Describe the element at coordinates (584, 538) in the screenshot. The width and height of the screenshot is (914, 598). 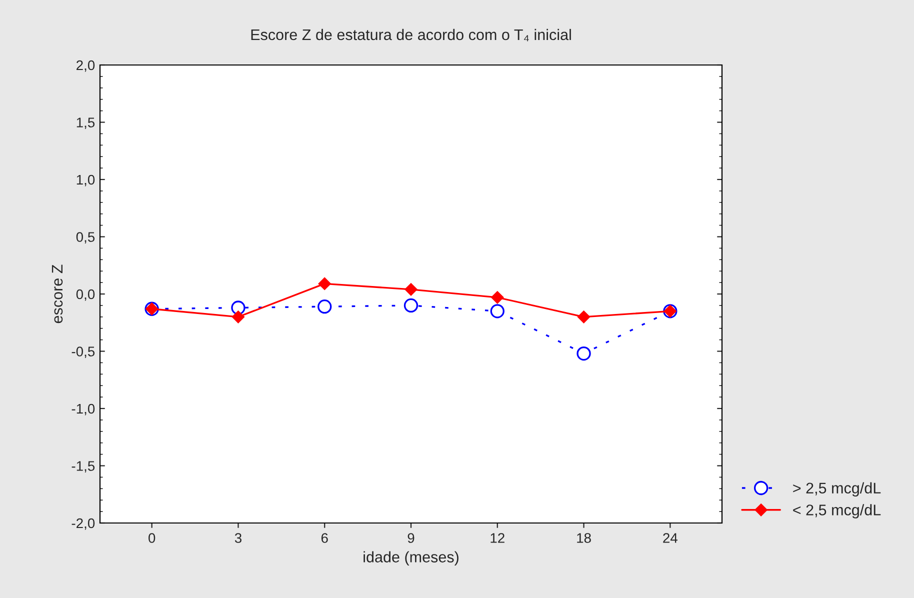
I see `x-tick-label: 18` at that location.